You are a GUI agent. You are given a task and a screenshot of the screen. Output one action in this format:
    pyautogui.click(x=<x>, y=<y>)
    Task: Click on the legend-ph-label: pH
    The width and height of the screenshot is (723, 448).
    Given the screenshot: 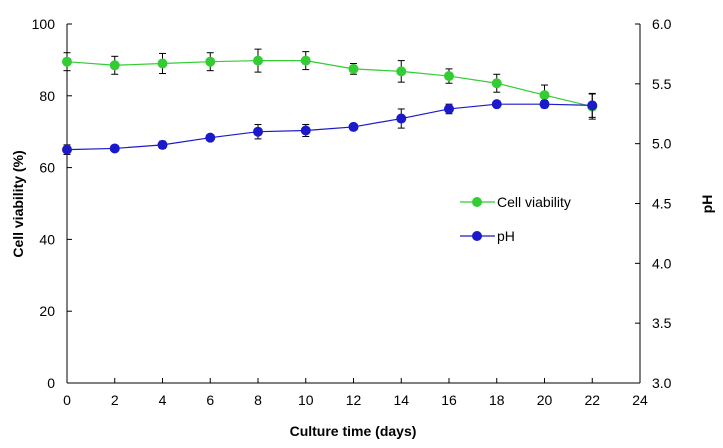 What is the action you would take?
    pyautogui.click(x=506, y=236)
    